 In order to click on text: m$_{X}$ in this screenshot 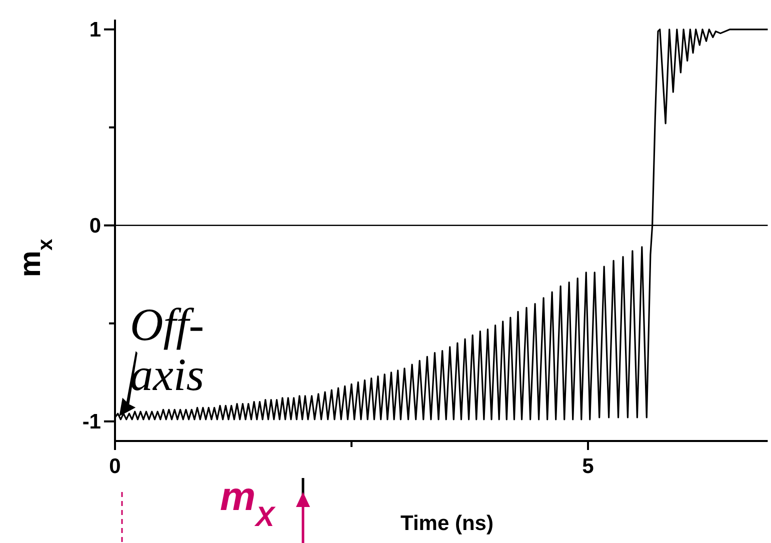, I will do `click(248, 503)`.